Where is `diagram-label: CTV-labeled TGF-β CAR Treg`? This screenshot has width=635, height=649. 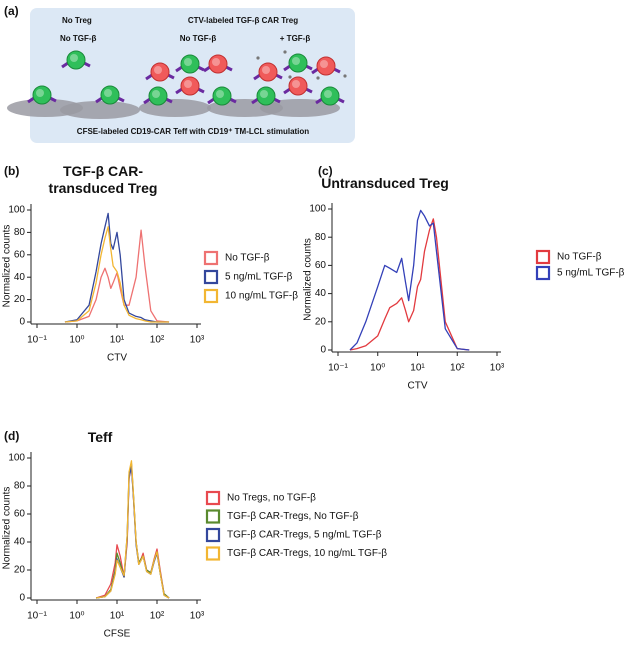 diagram-label: CTV-labeled TGF-β CAR Treg is located at coordinates (243, 20).